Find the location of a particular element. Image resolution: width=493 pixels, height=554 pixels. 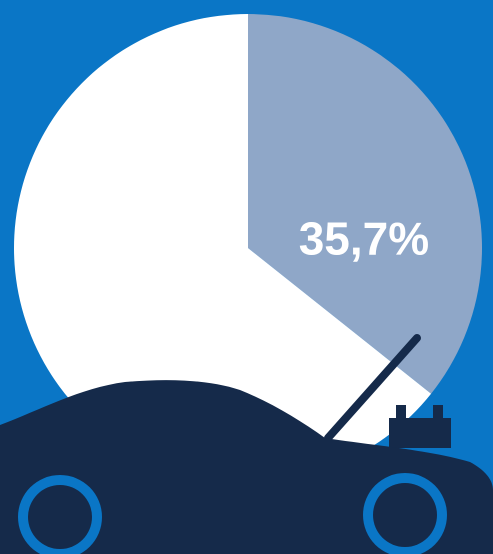

hood-prop is located at coordinates (372, 388).